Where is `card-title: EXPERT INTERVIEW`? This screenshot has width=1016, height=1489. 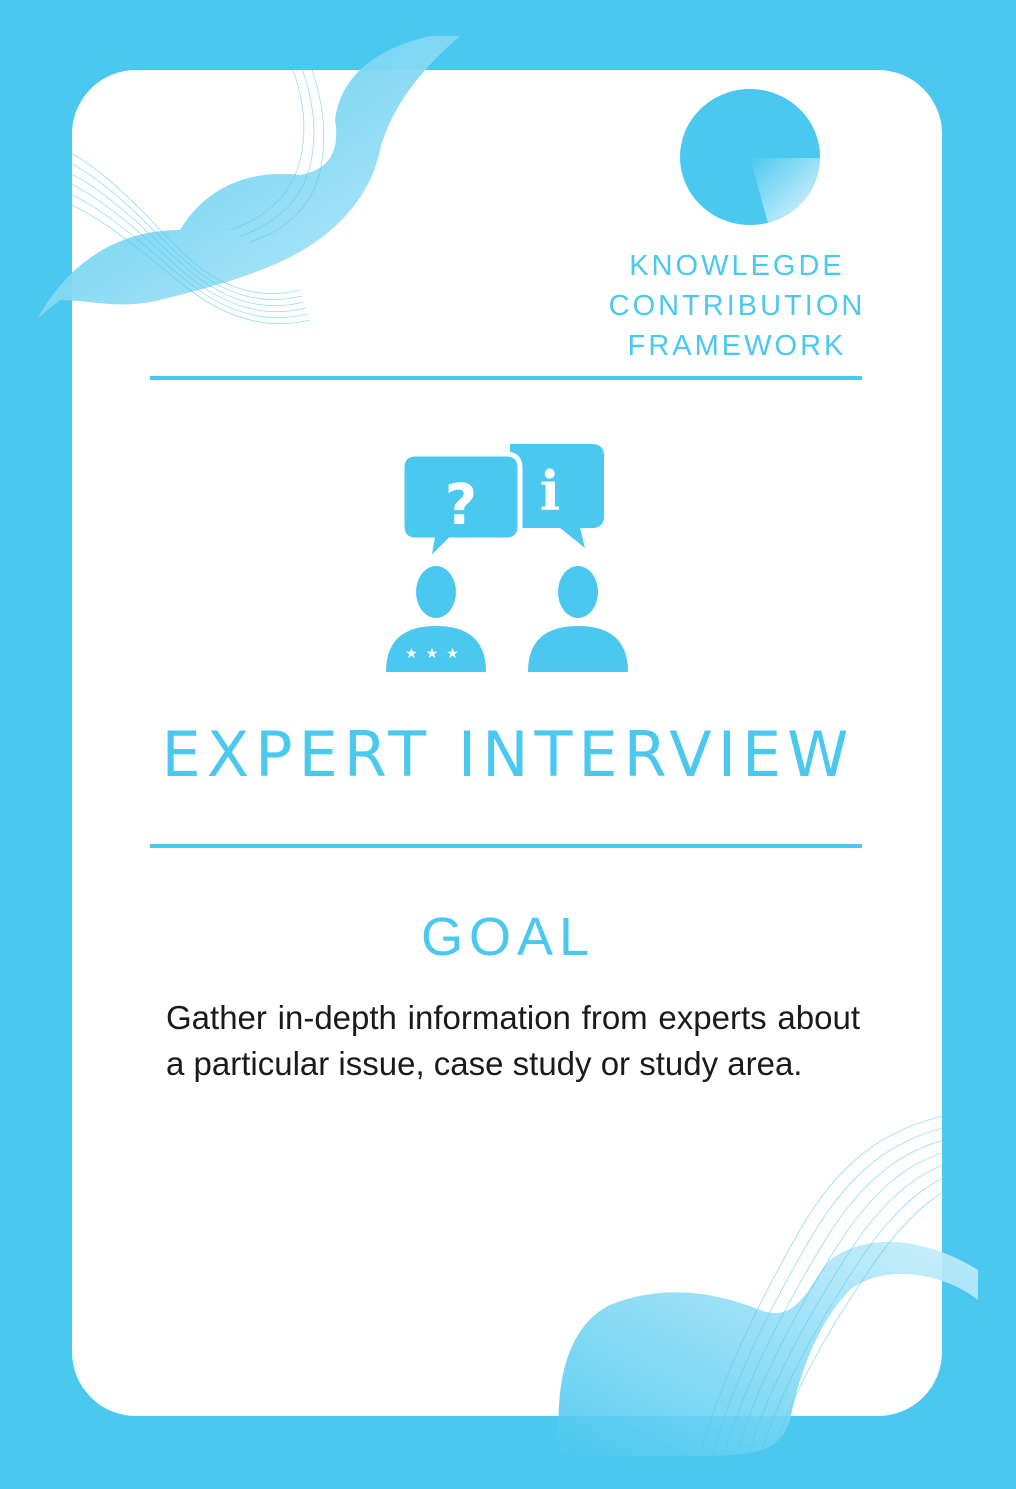 card-title: EXPERT INTERVIEW is located at coordinates (508, 754).